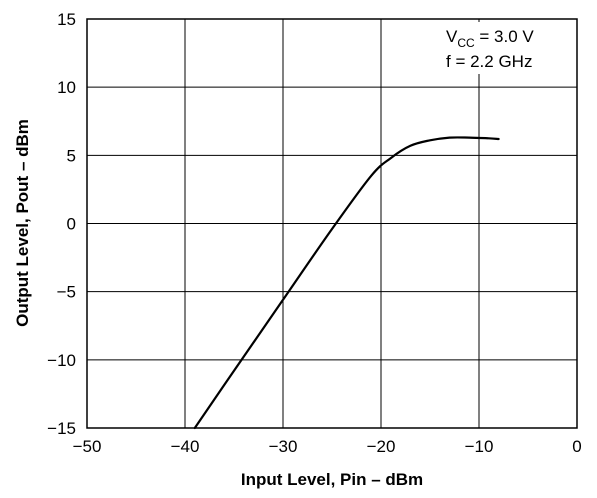 This screenshot has height=498, width=597. Describe the element at coordinates (71, 224) in the screenshot. I see `y-tick-label: 0` at that location.